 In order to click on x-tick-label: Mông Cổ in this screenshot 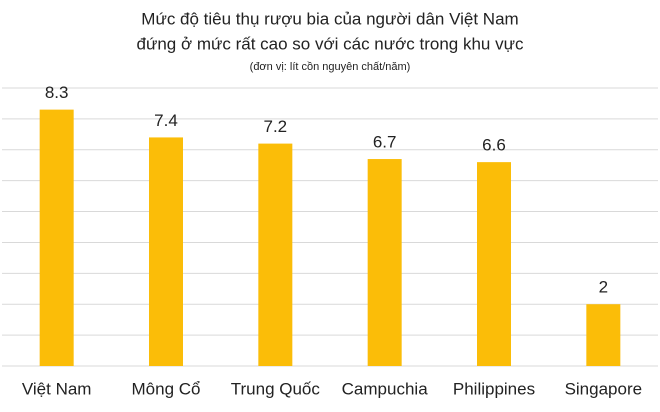, I will do `click(166, 388)`.